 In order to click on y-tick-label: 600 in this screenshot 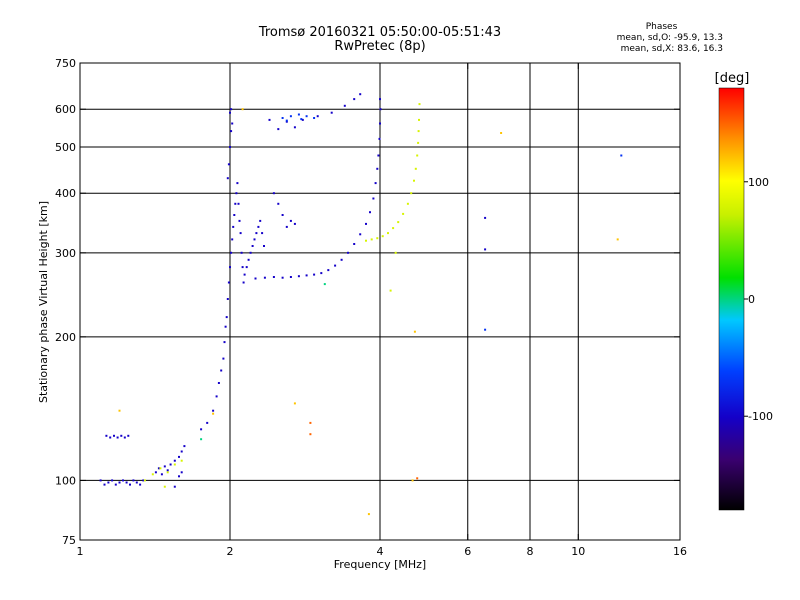, I will do `click(65, 109)`.